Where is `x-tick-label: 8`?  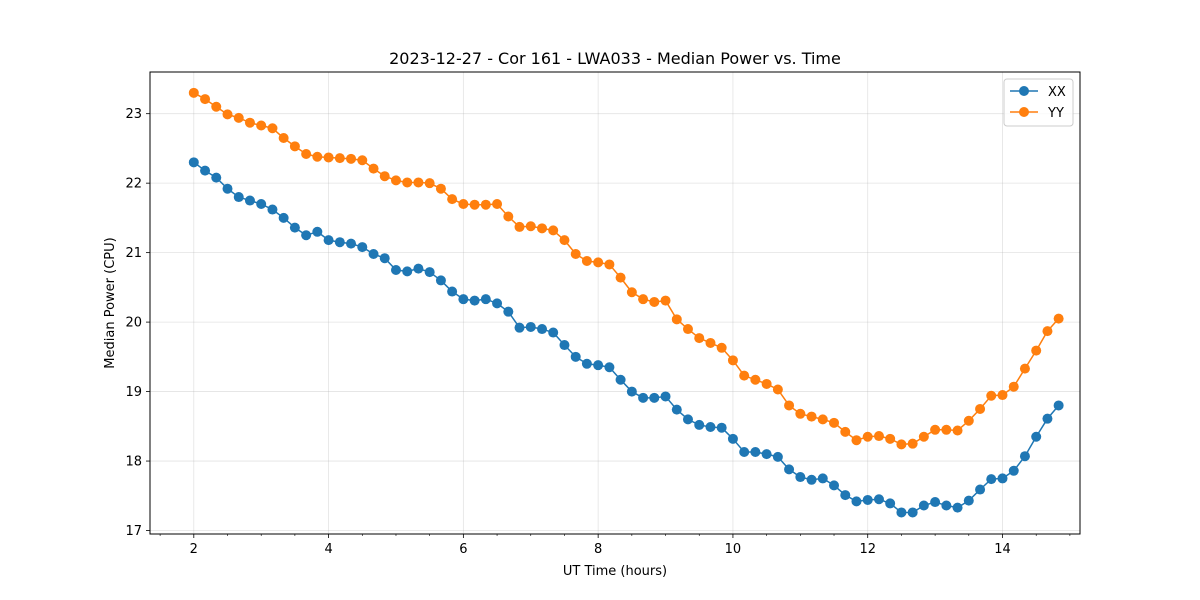
x-tick-label: 8 is located at coordinates (598, 549).